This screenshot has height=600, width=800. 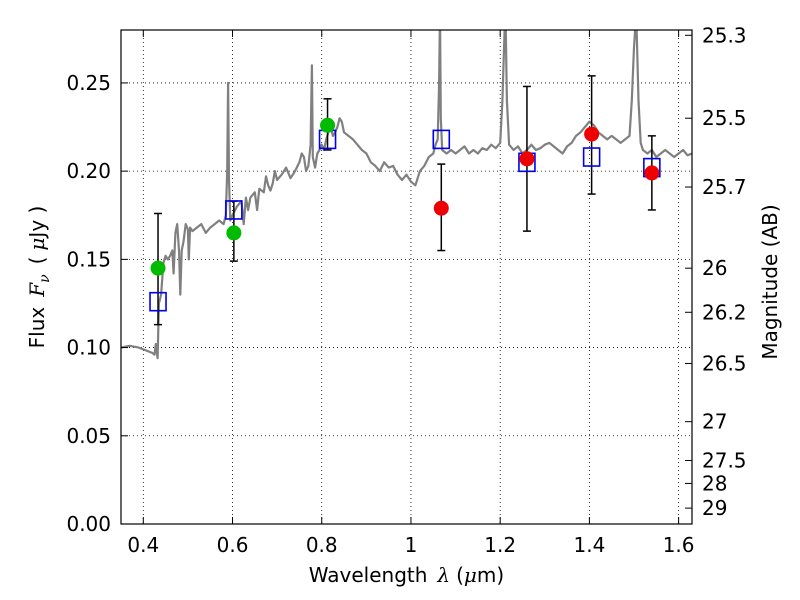 What do you see at coordinates (460, 575) in the screenshot?
I see `x-label-open: (` at bounding box center [460, 575].